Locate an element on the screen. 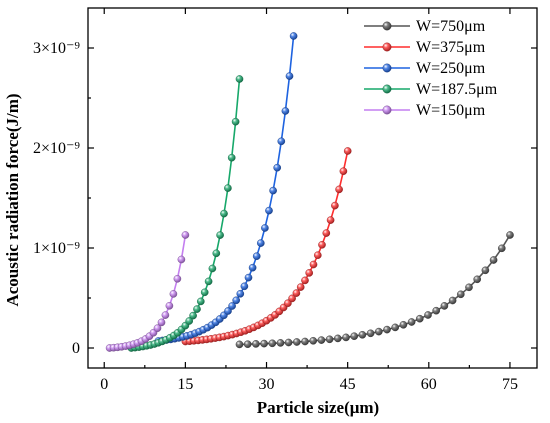 This screenshot has height=423, width=550. legend-label: W=150μm is located at coordinates (451, 110).